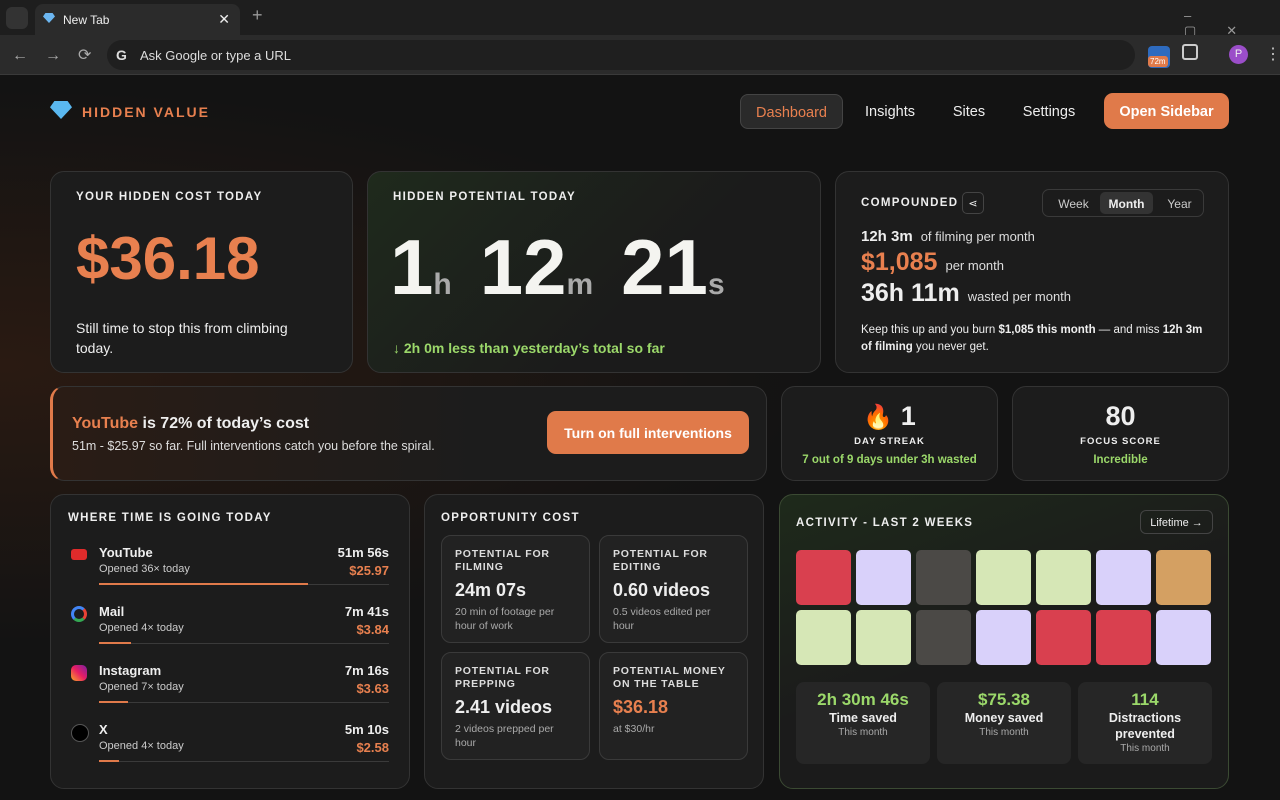  Describe the element at coordinates (168, 258) in the screenshot. I see `cost-amount: $36.18` at that location.